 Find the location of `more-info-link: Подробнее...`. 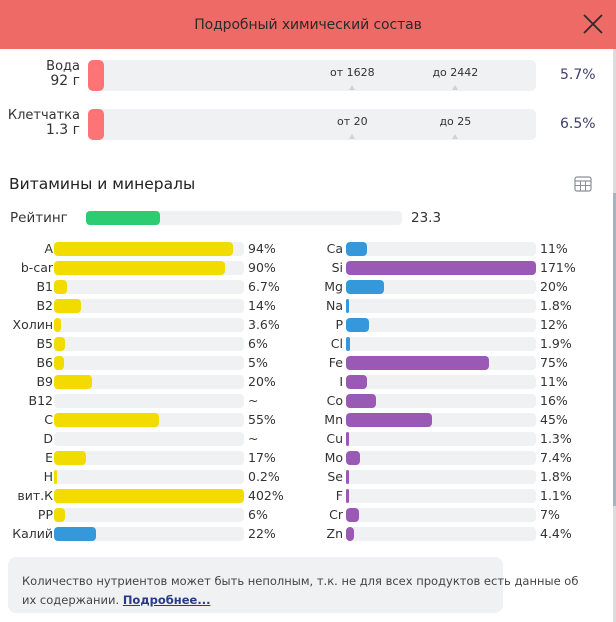

more-info-link: Подробнее... is located at coordinates (166, 600).